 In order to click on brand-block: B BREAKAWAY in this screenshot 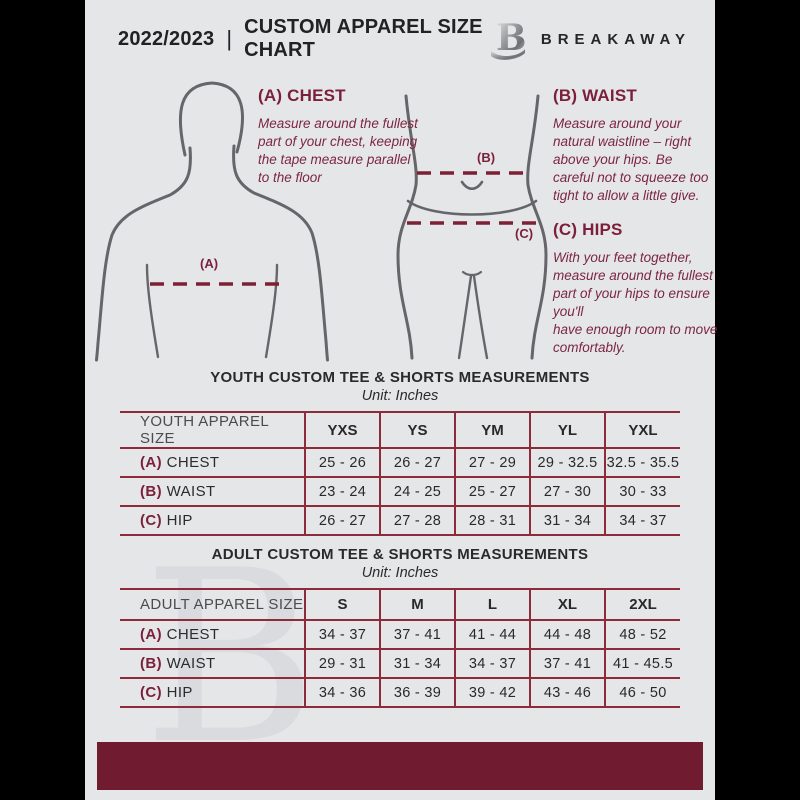, I will do `click(588, 39)`.